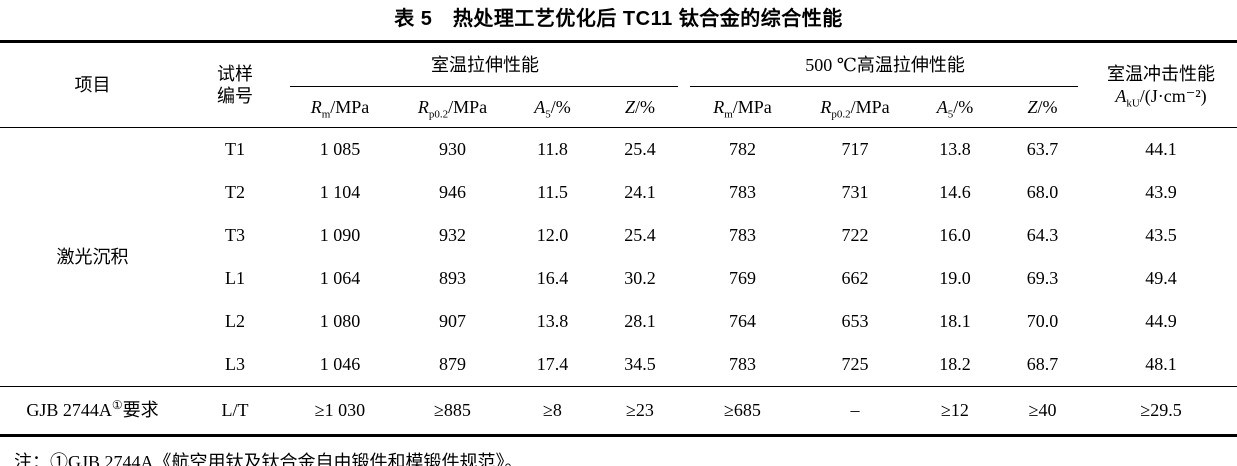 The width and height of the screenshot is (1237, 466). Describe the element at coordinates (452, 411) in the screenshot. I see `cell: ≥885` at that location.